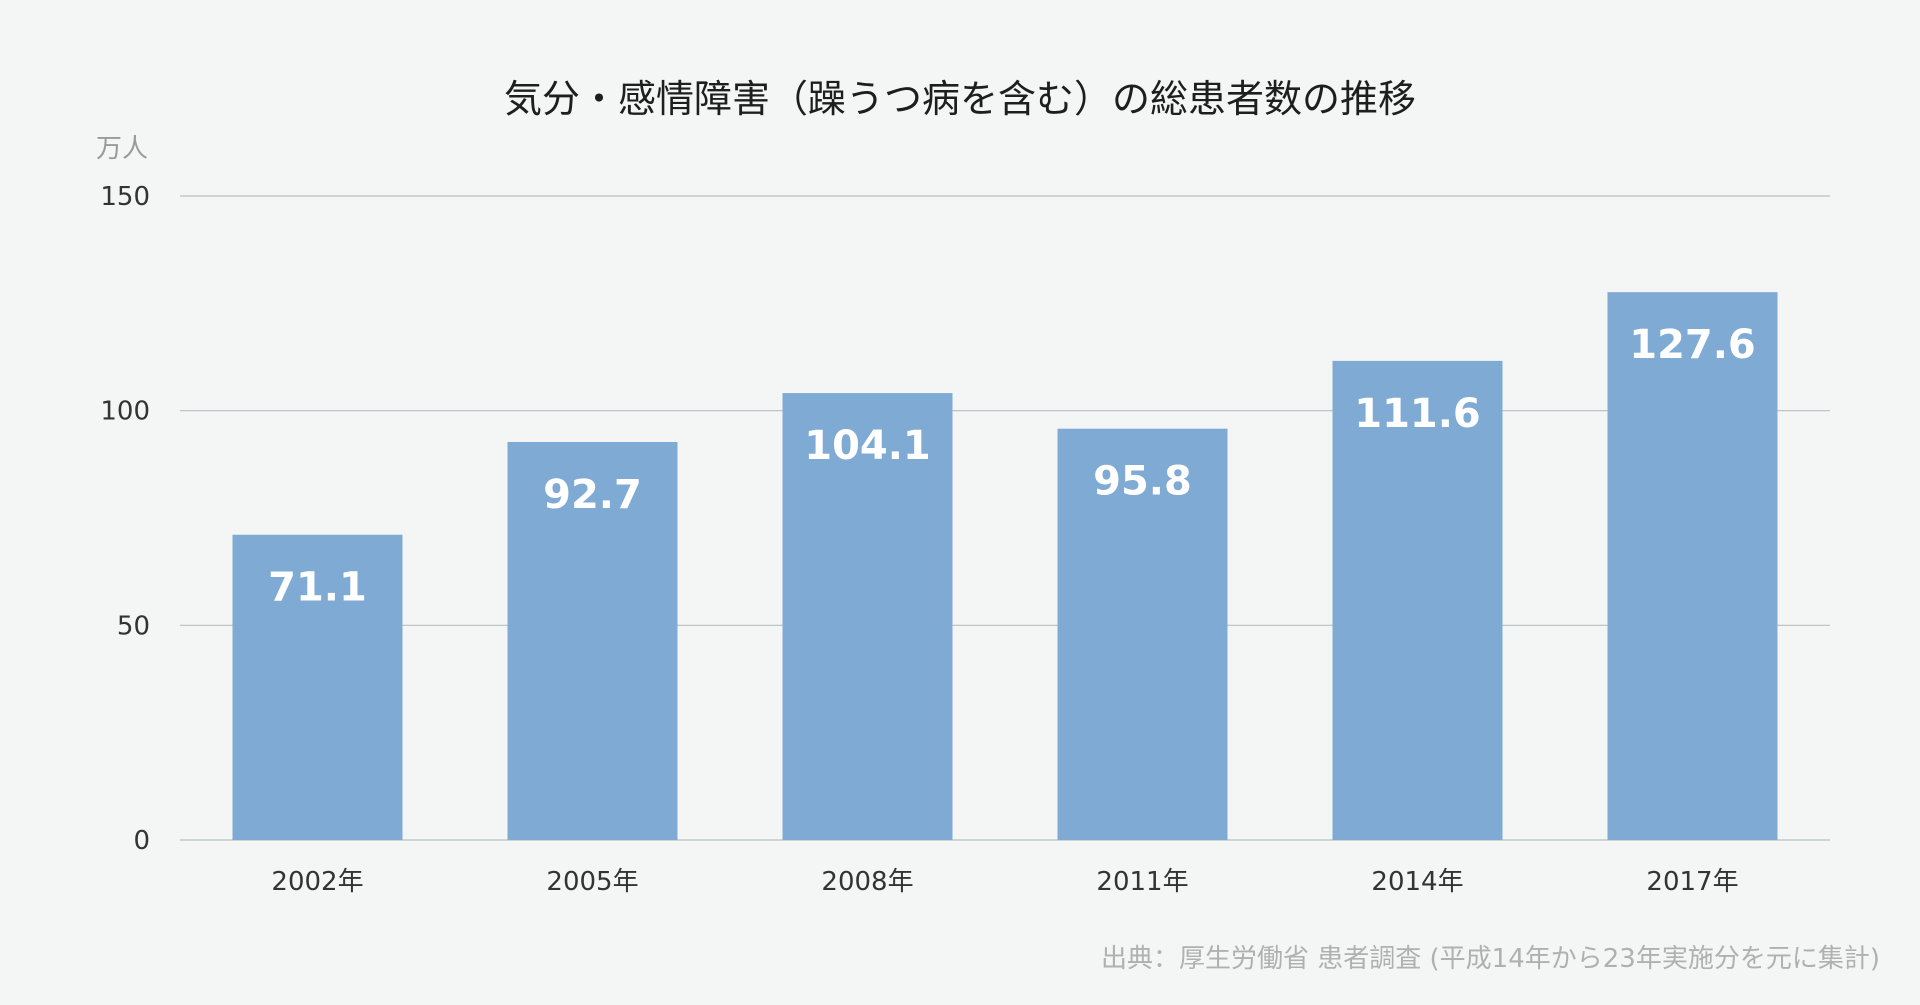 The image size is (1920, 1005). What do you see at coordinates (1417, 882) in the screenshot?
I see `x-tick-label: 2014年` at bounding box center [1417, 882].